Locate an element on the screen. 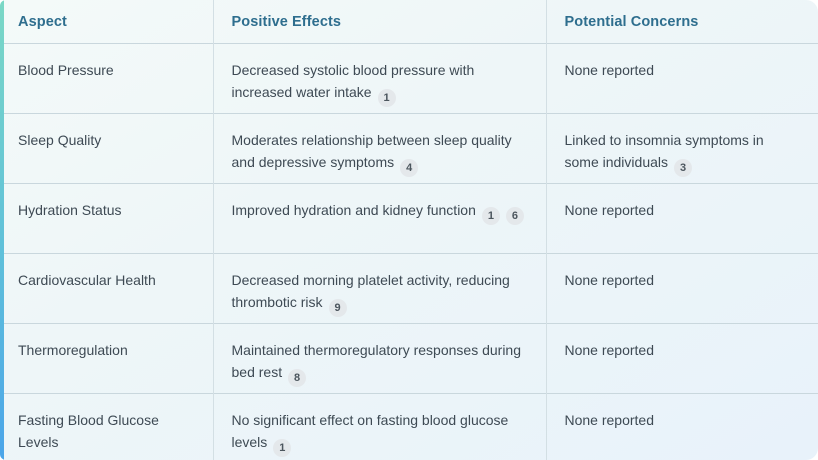 Image resolution: width=818 pixels, height=460 pixels. citation-badge: 3 is located at coordinates (683, 168).